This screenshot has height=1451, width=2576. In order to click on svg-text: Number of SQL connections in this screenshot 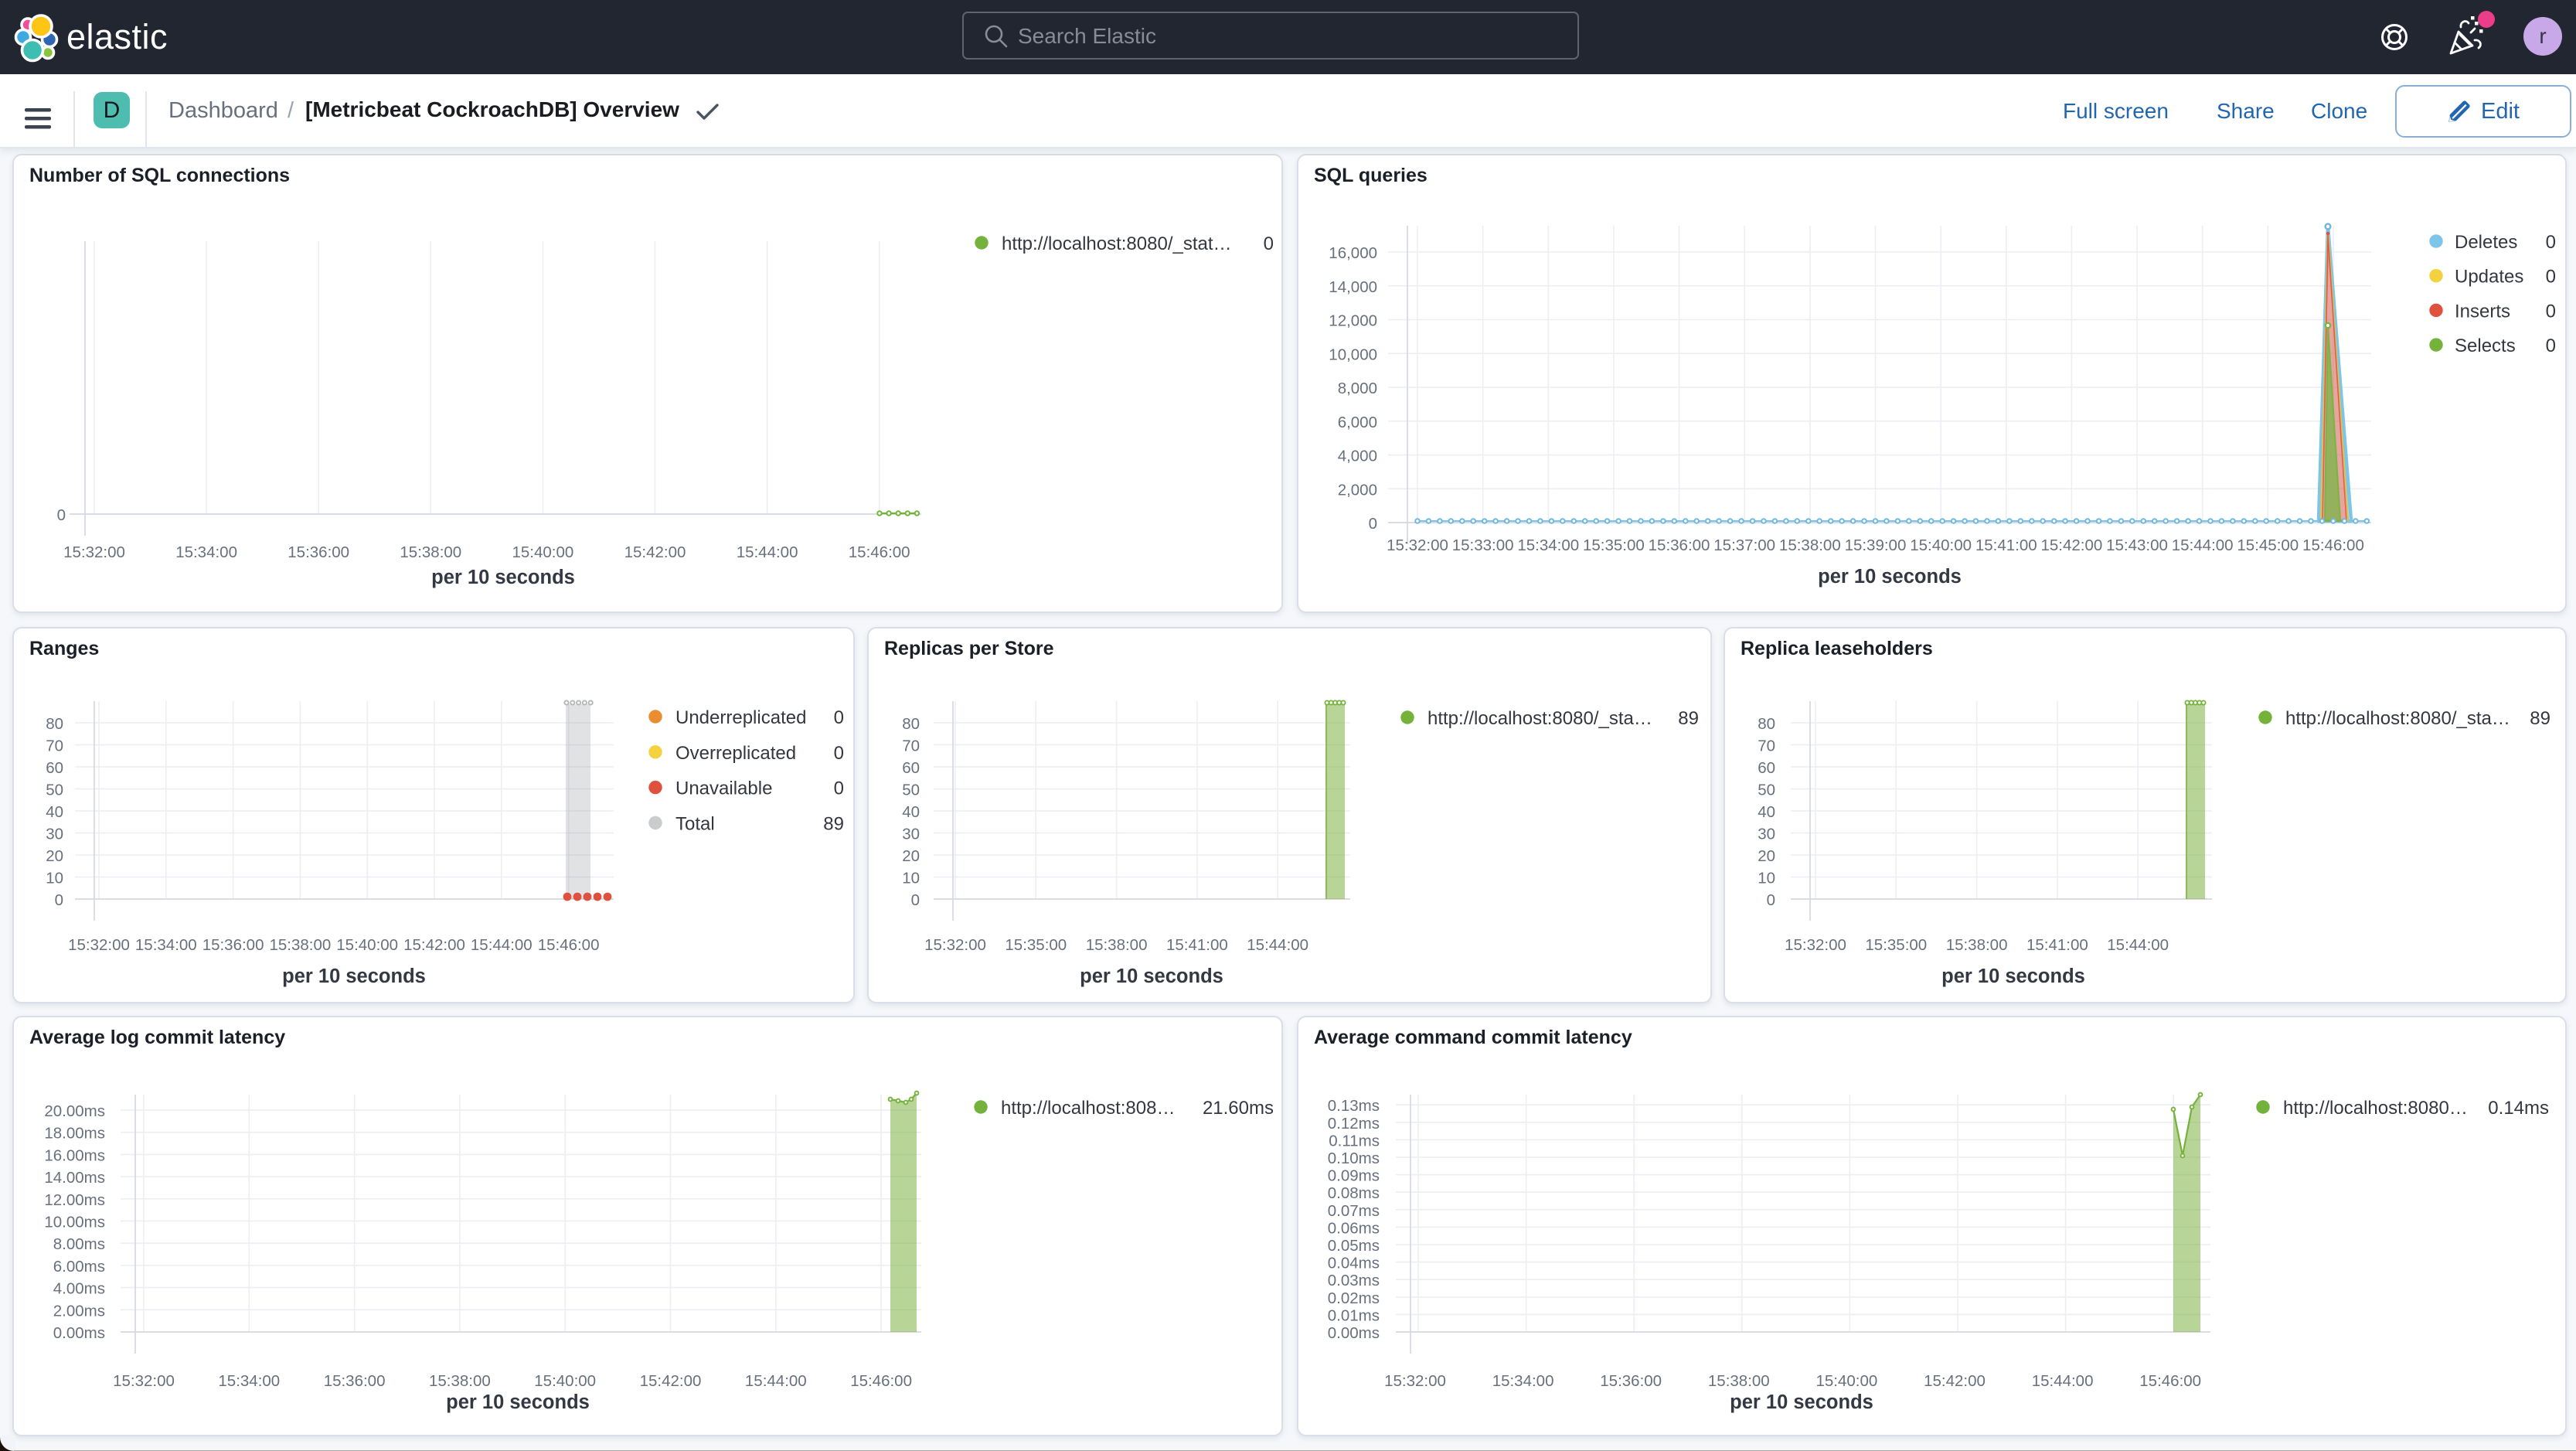, I will do `click(159, 175)`.